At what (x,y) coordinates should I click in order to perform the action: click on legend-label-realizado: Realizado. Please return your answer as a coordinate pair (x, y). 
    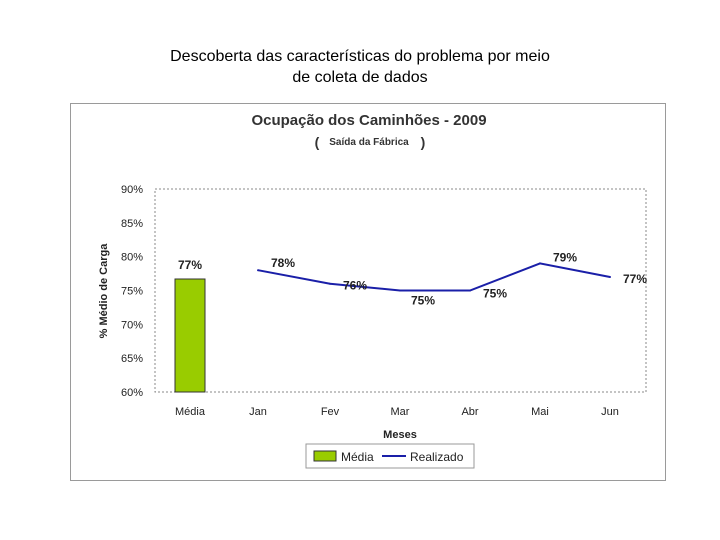
    Looking at the image, I should click on (437, 457).